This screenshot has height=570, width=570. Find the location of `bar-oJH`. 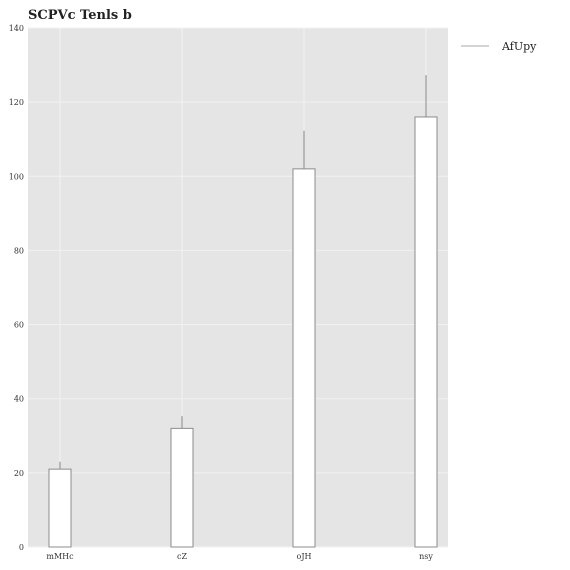

bar-oJH is located at coordinates (304, 358).